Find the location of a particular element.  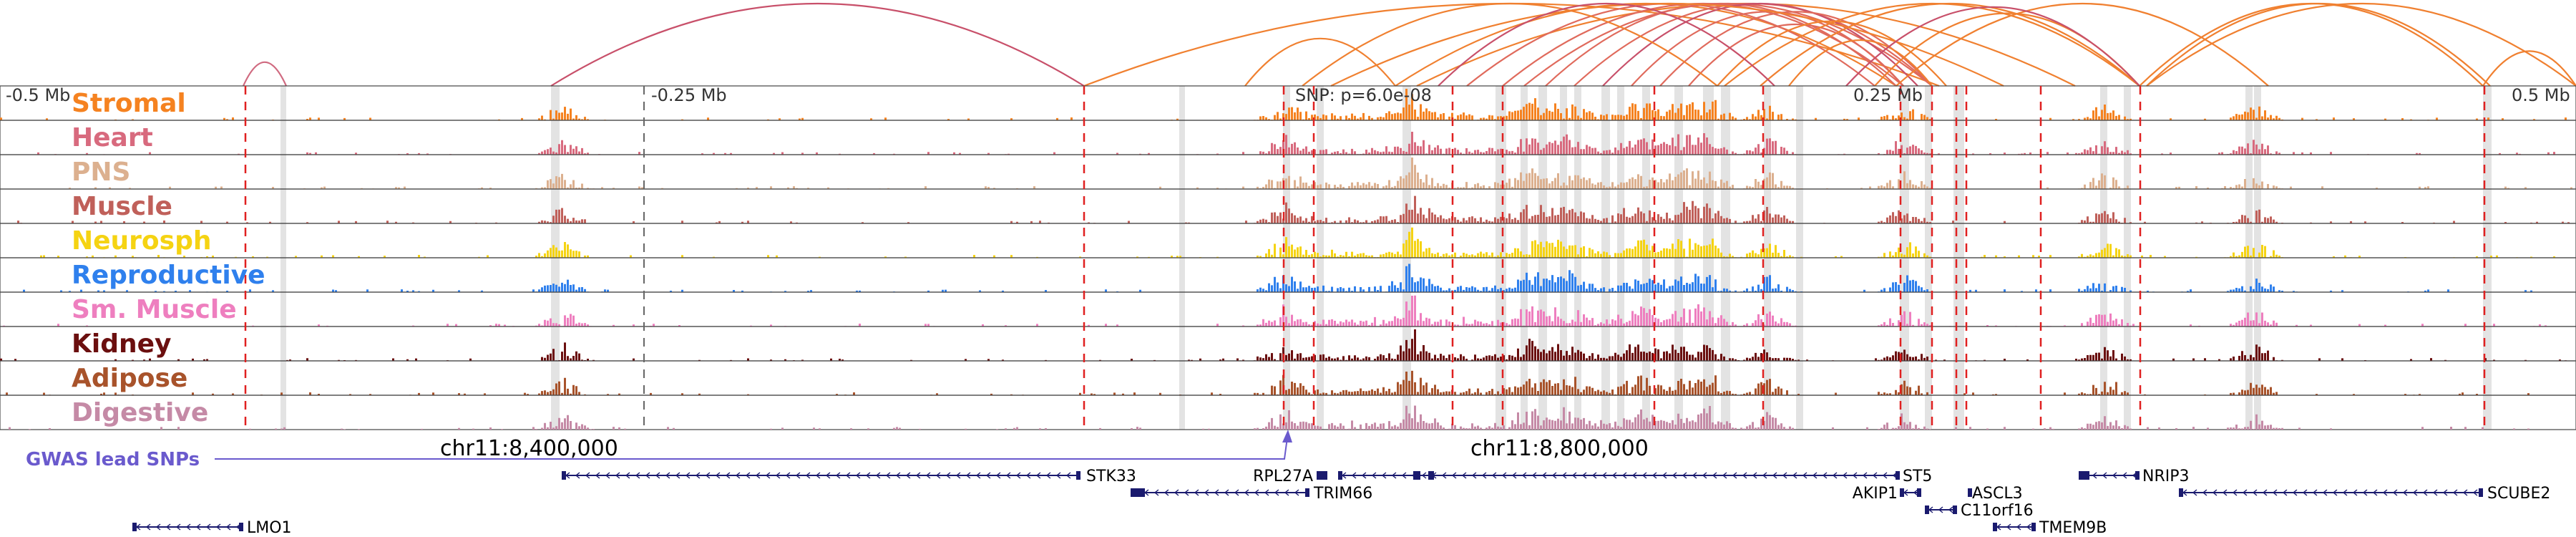

gwas-lead-snps-label: GWAS lead SNPs is located at coordinates (113, 459).